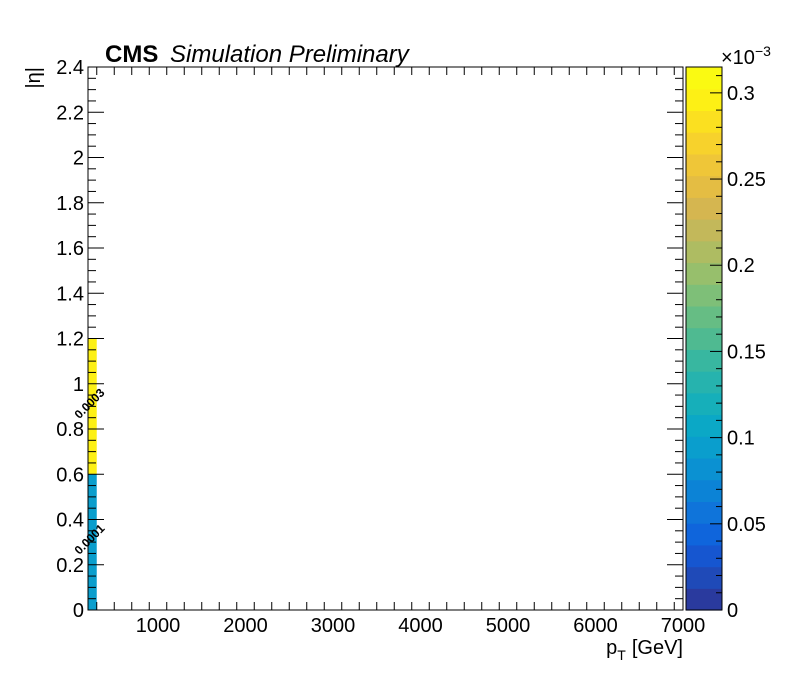  Describe the element at coordinates (746, 525) in the screenshot. I see `colorbar-tick-label: 0.05` at that location.